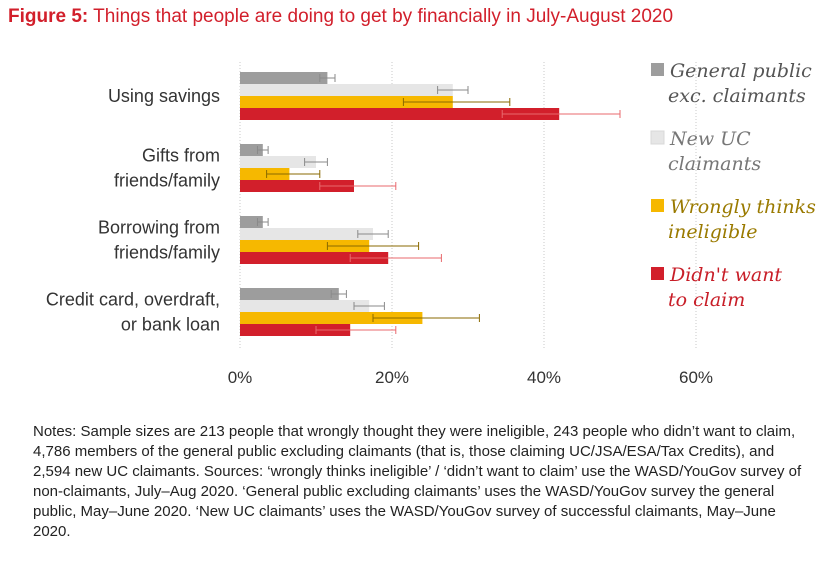  I want to click on category-label: Using savings, so click(164, 96).